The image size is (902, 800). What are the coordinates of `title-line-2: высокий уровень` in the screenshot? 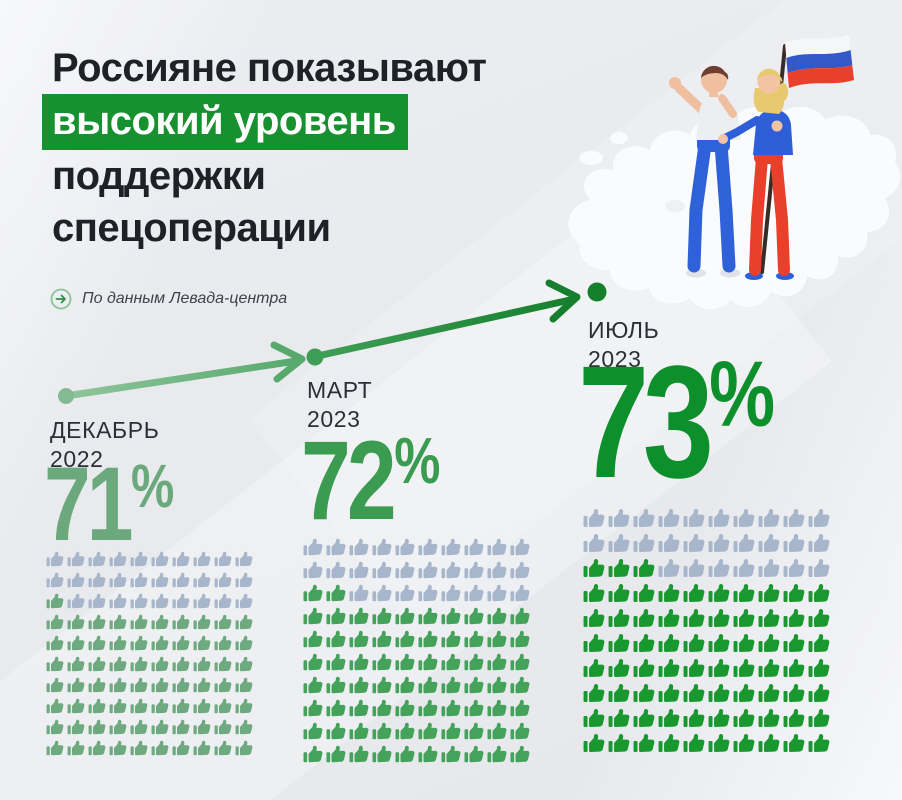 It's located at (264, 122).